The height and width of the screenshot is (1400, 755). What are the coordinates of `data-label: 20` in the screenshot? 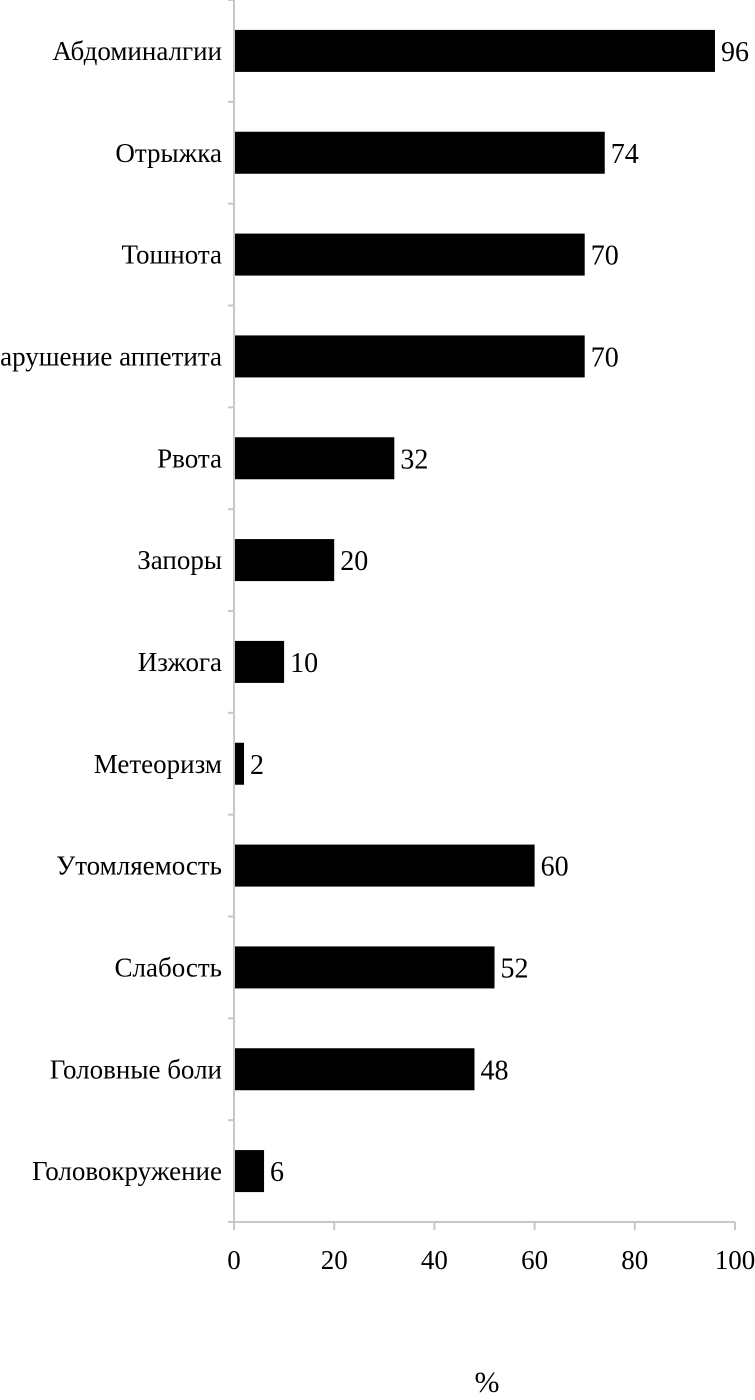 It's located at (354, 561).